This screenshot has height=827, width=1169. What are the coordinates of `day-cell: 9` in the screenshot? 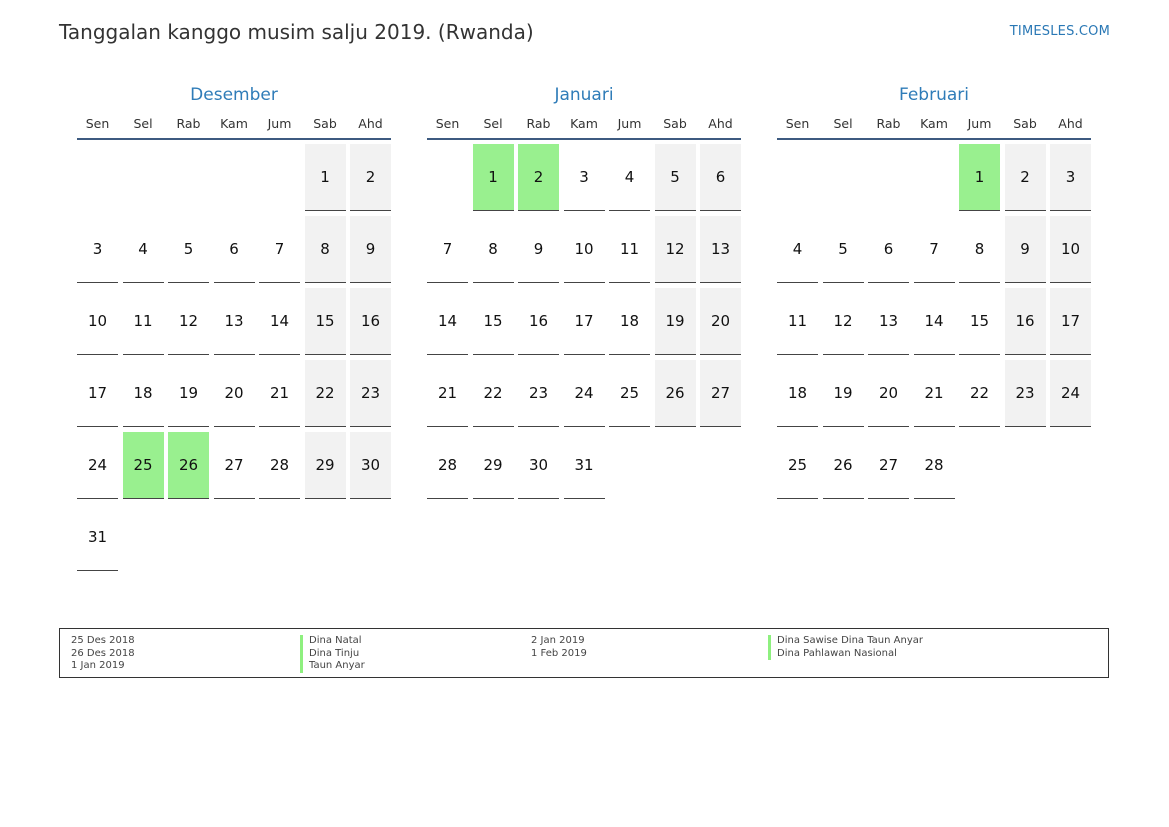 It's located at (1025, 249).